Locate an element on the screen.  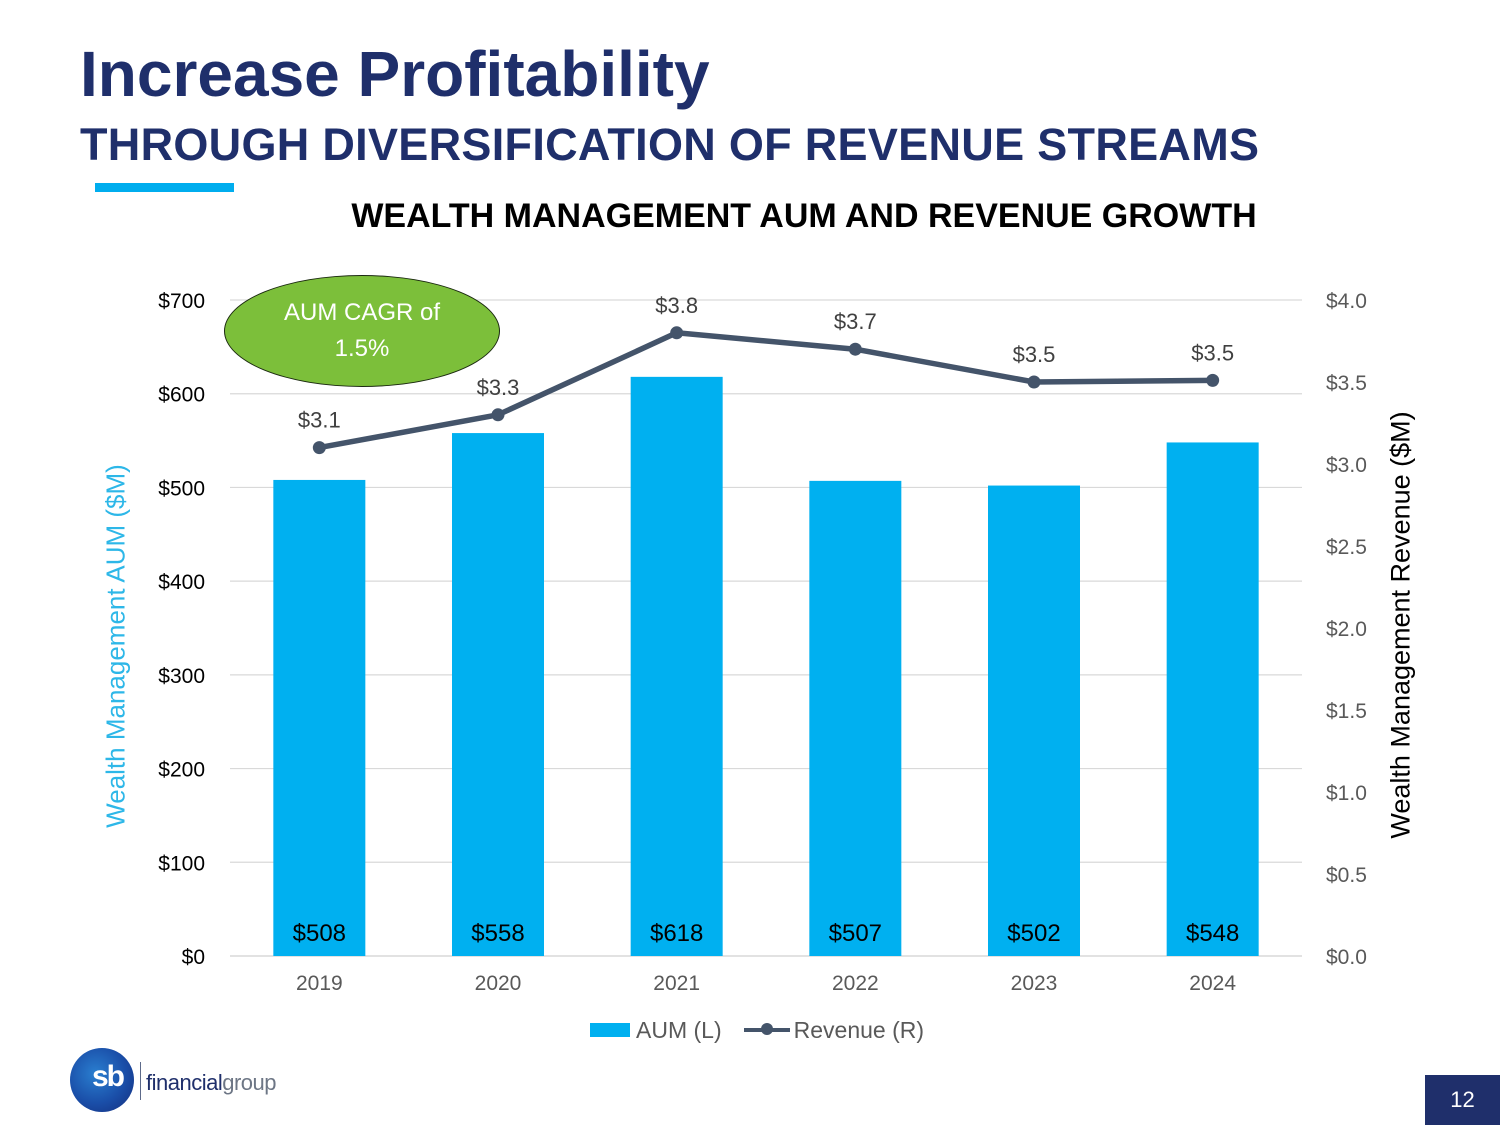
x-tick-label: 2020 is located at coordinates (498, 983).